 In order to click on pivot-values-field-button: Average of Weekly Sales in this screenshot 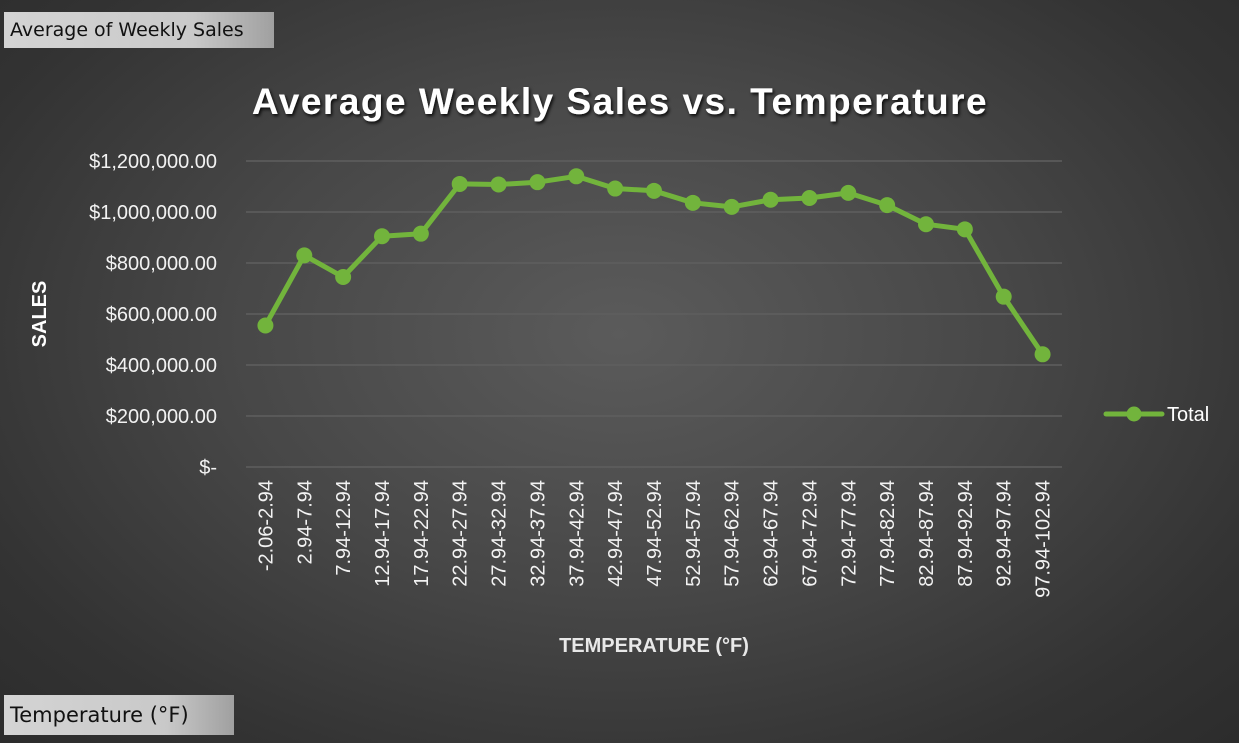, I will do `click(139, 30)`.